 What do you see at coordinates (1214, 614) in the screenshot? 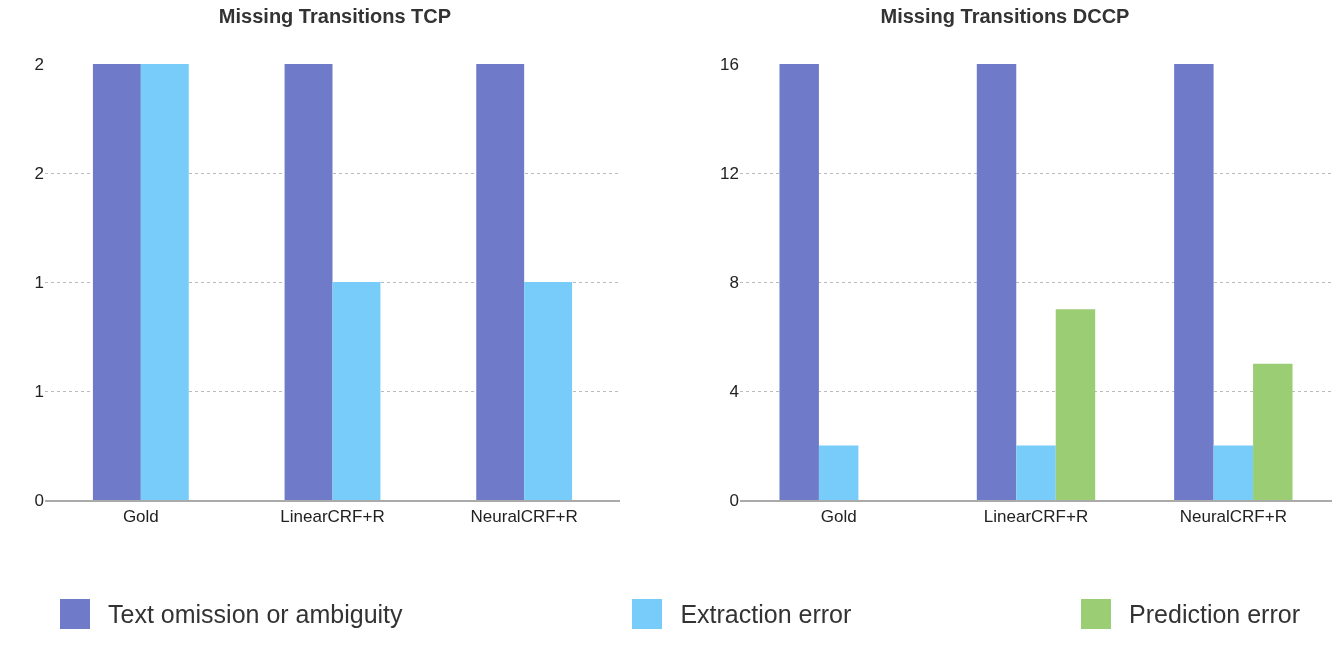
I see `legend-label: Prediction error` at bounding box center [1214, 614].